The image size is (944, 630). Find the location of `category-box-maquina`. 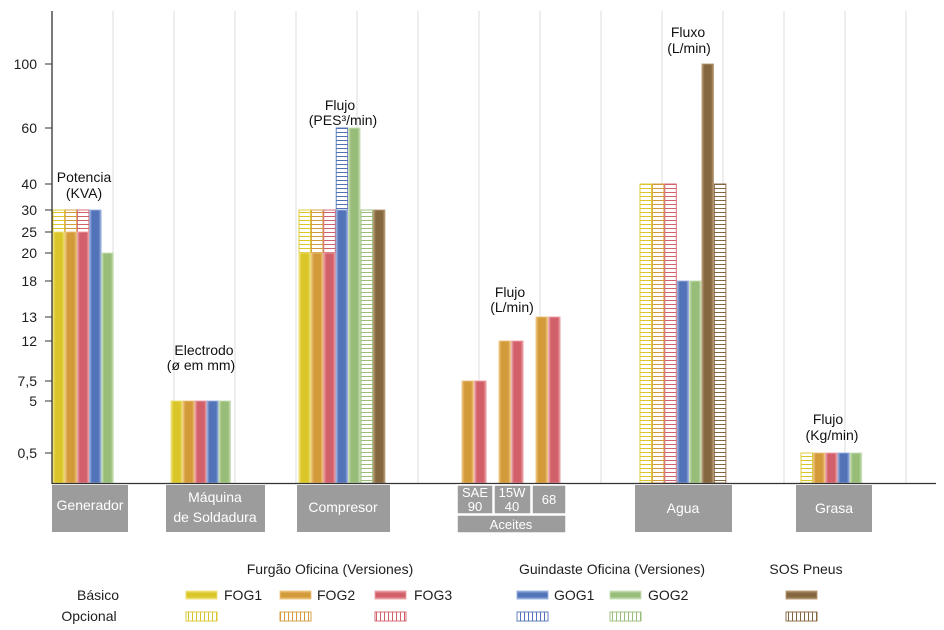

category-box-maquina is located at coordinates (215, 508).